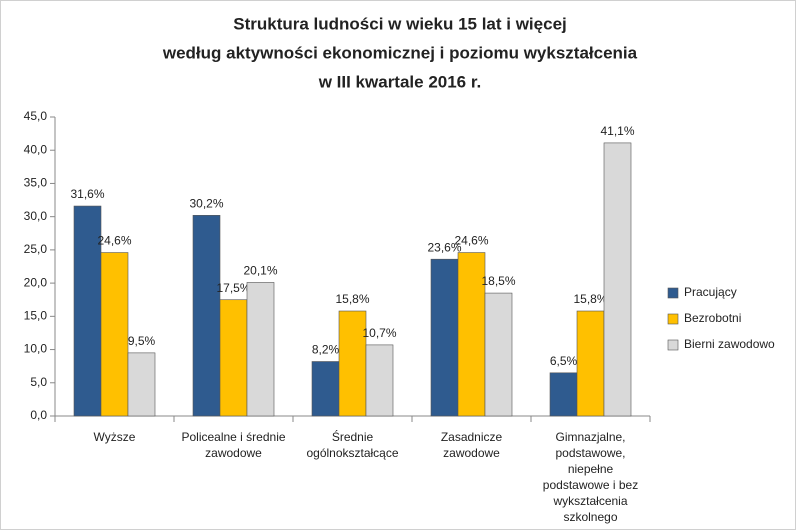  What do you see at coordinates (712, 318) in the screenshot?
I see `legend-label: Bezrobotni` at bounding box center [712, 318].